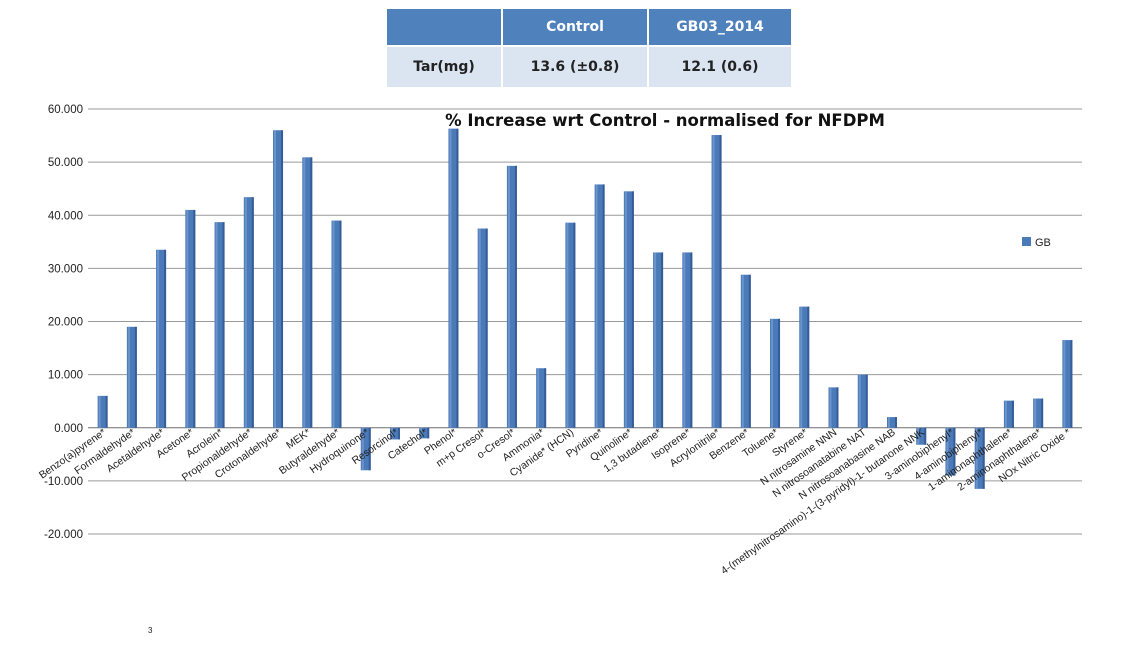 This screenshot has width=1141, height=652. Describe the element at coordinates (65, 163) in the screenshot. I see `y-tick-label: 50.000` at that location.